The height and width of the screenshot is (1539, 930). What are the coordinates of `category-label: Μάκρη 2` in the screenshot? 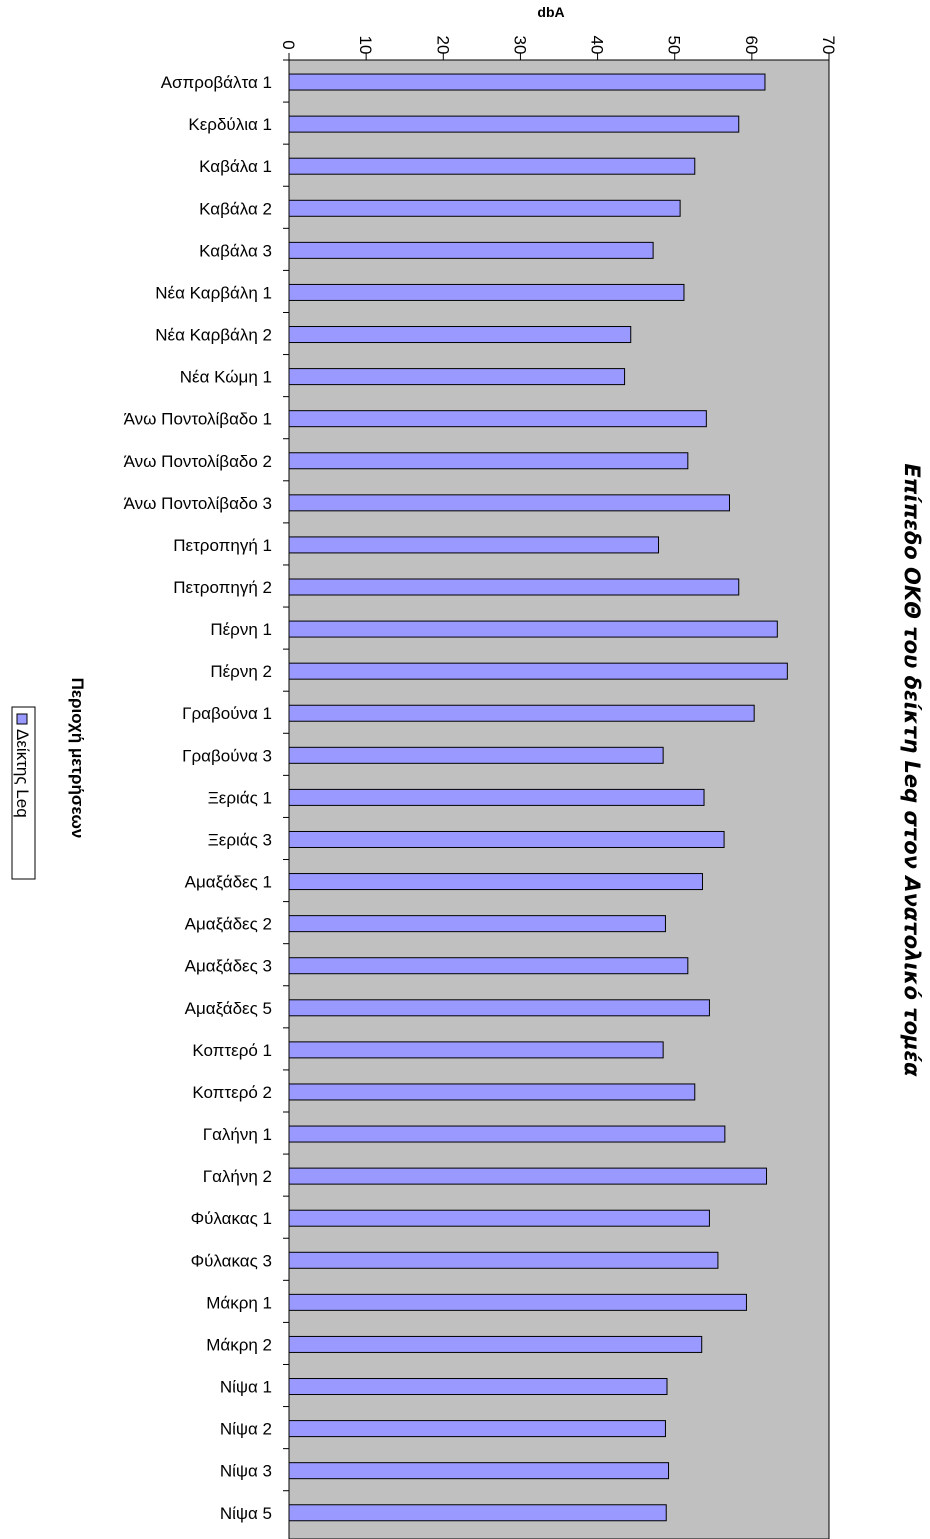 It's located at (239, 1344).